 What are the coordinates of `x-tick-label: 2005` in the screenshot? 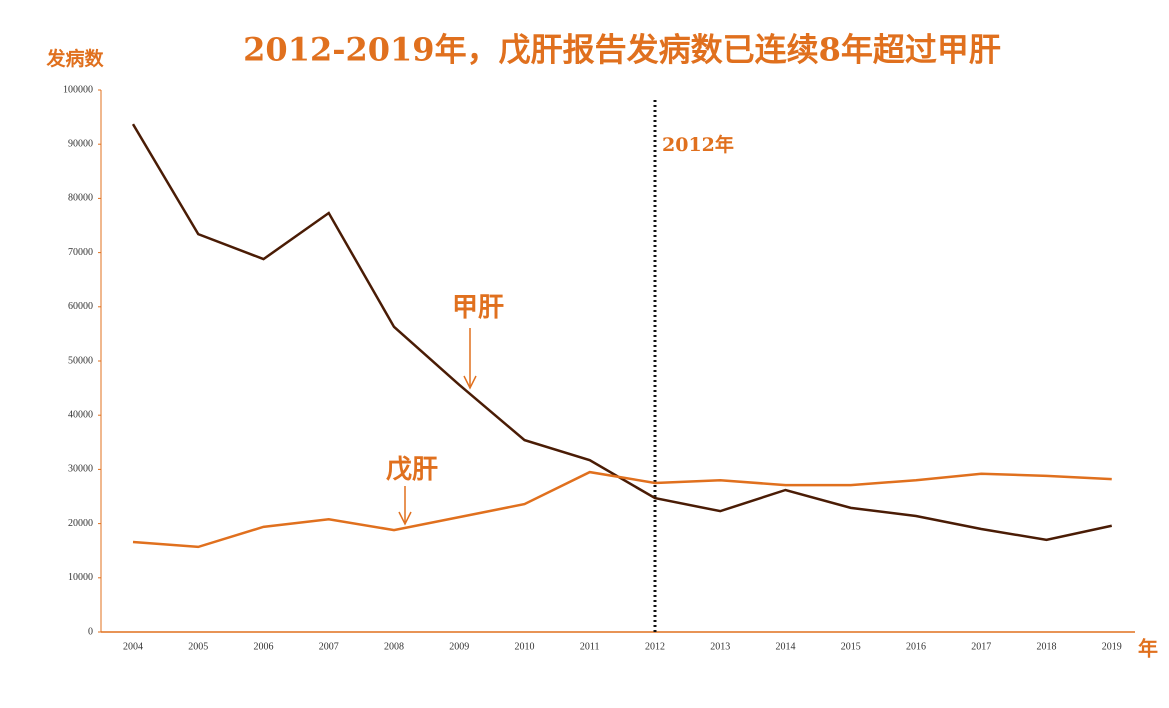 It's located at (198, 646).